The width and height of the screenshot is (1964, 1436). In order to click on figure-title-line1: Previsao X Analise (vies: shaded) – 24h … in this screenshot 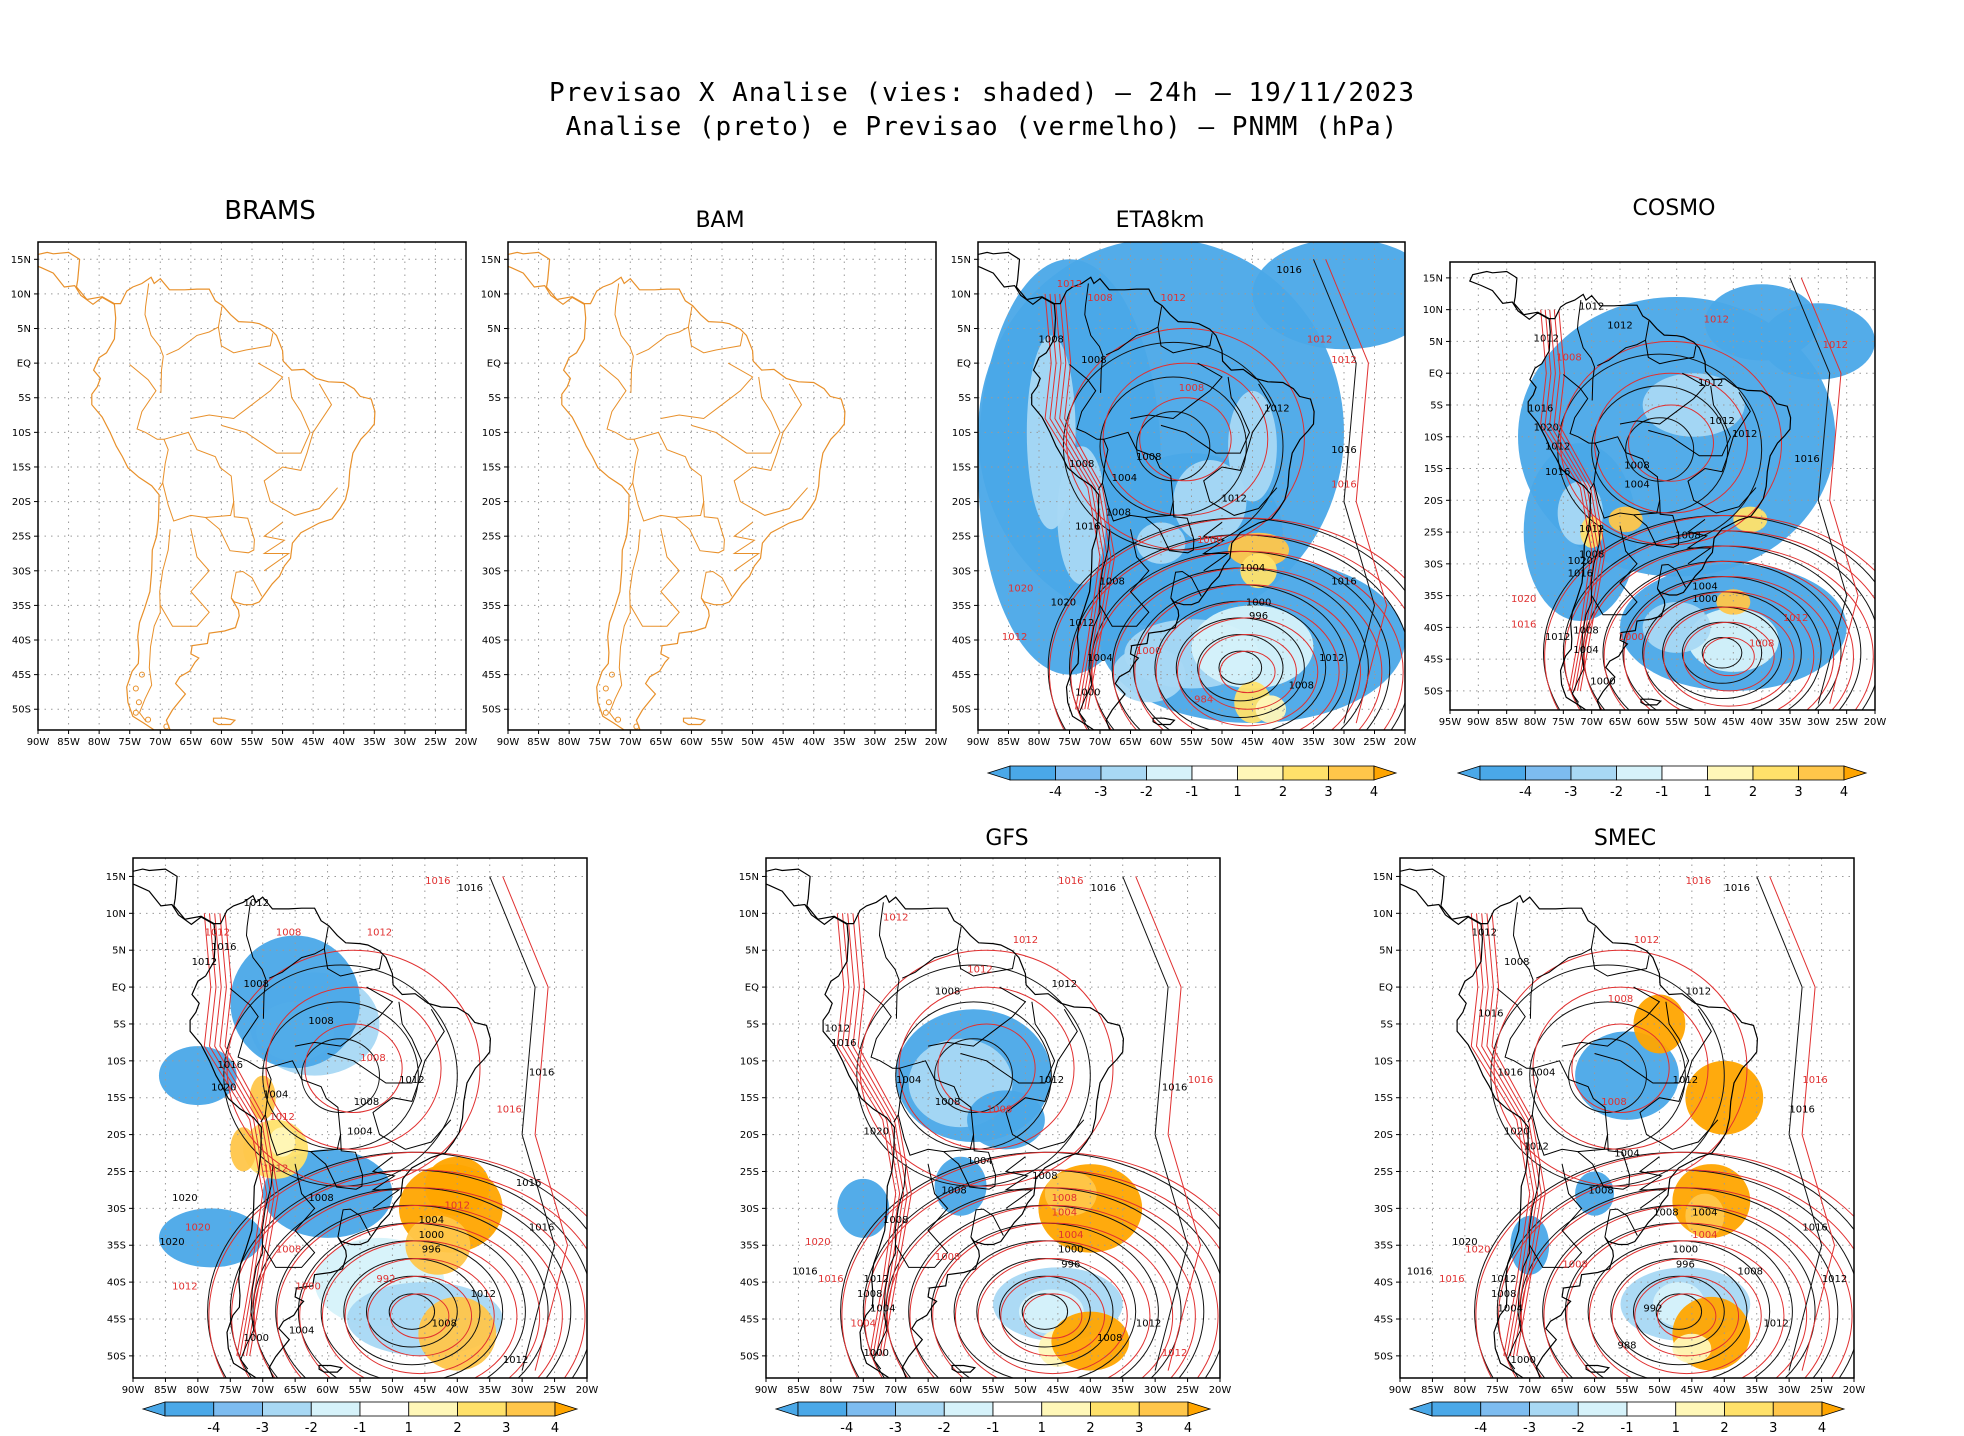, I will do `click(982, 93)`.